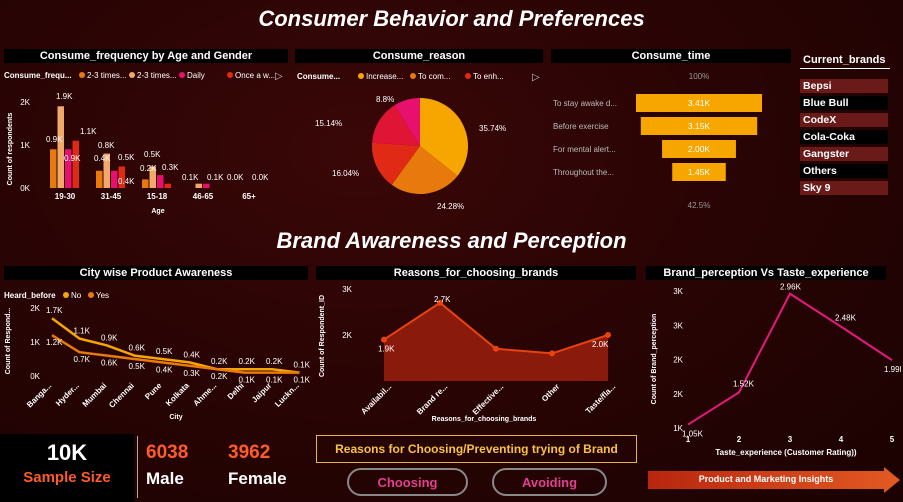 This screenshot has width=903, height=502. What do you see at coordinates (111, 196) in the screenshot?
I see `x-tick: 31-45` at bounding box center [111, 196].